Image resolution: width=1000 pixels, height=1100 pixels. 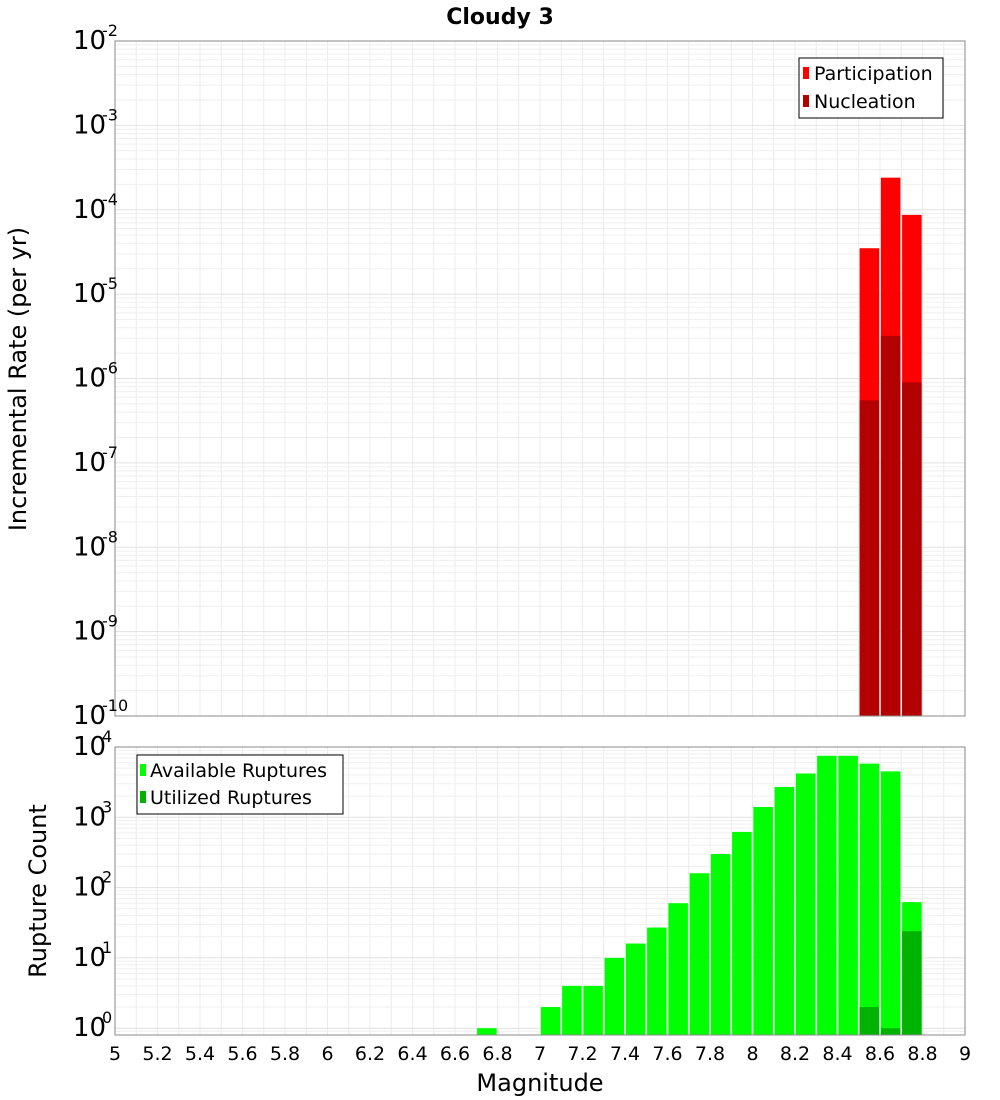 I want to click on top-y-tick-exponent: -8, so click(x=110, y=536).